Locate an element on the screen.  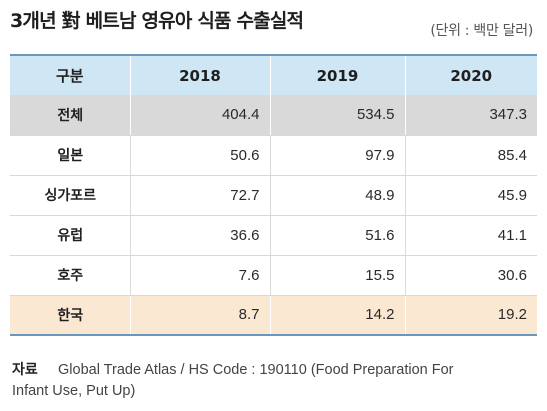
table-cell: 41.1 is located at coordinates (470, 235).